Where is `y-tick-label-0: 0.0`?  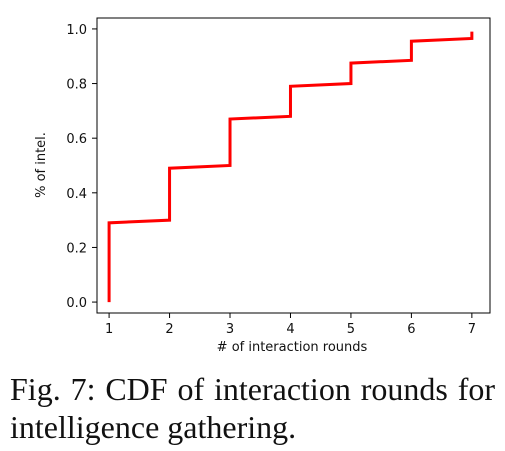 y-tick-label-0: 0.0 is located at coordinates (76, 303).